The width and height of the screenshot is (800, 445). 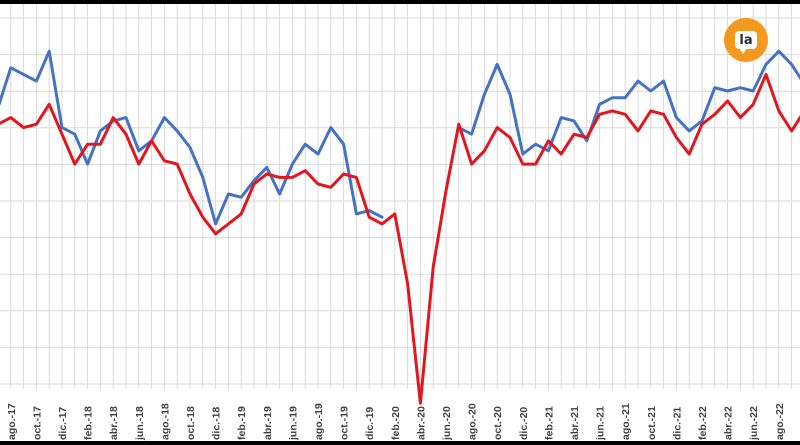 I want to click on x-tick-label: ago.-18, so click(x=165, y=421).